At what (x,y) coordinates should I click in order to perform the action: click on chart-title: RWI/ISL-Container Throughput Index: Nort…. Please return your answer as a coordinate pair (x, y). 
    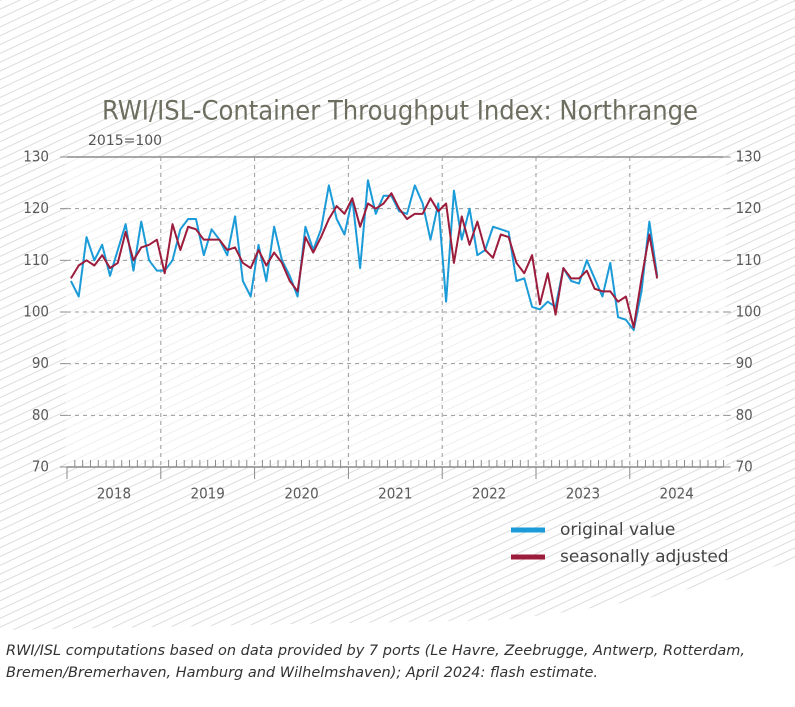
    Looking at the image, I should click on (400, 111).